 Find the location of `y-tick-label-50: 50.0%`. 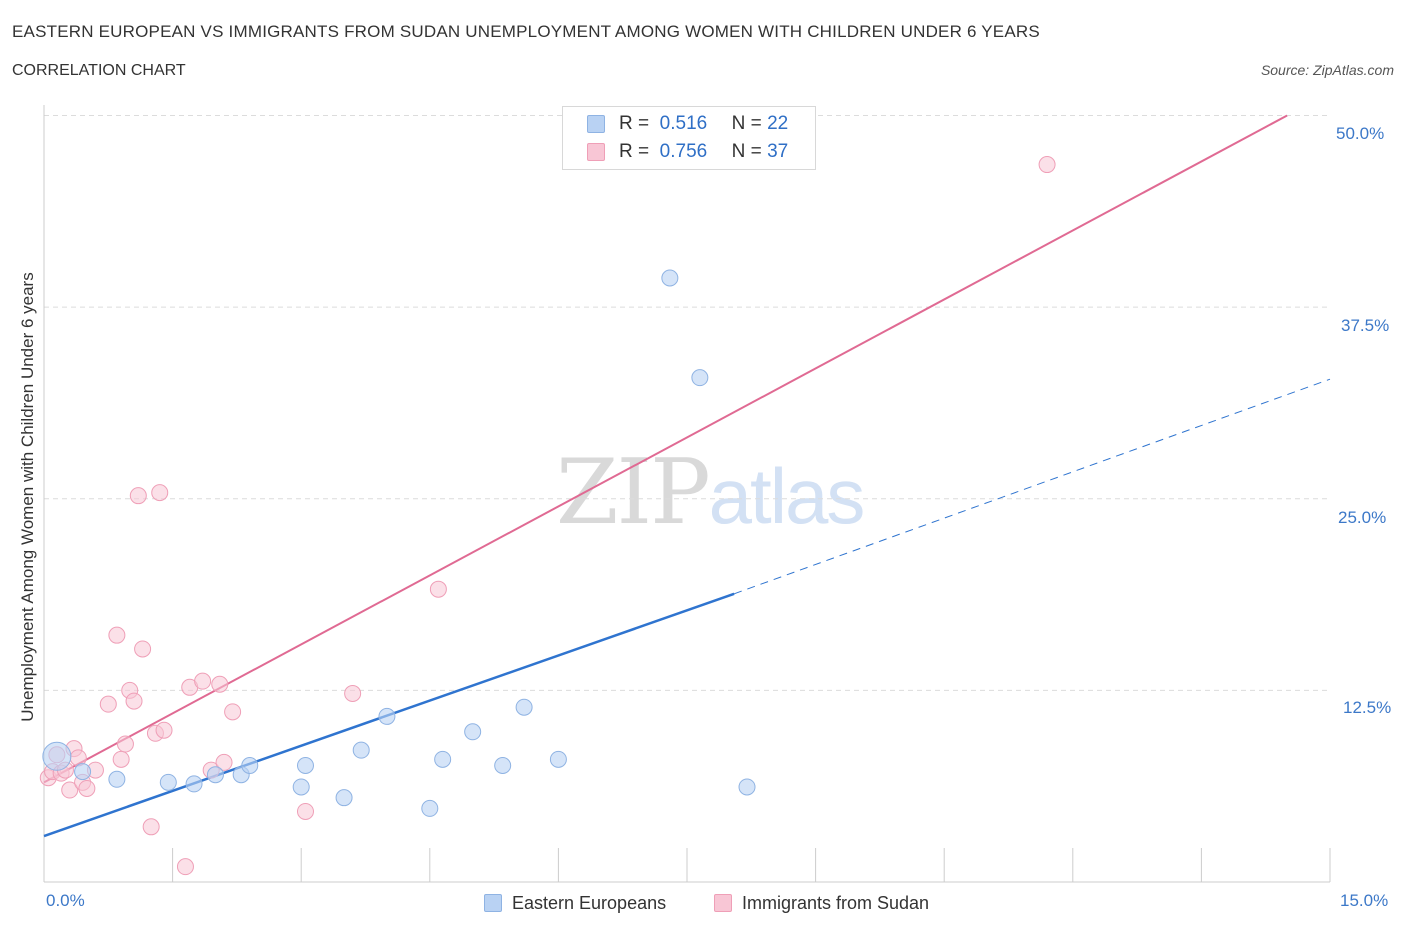

y-tick-label-50: 50.0% is located at coordinates (1360, 133).